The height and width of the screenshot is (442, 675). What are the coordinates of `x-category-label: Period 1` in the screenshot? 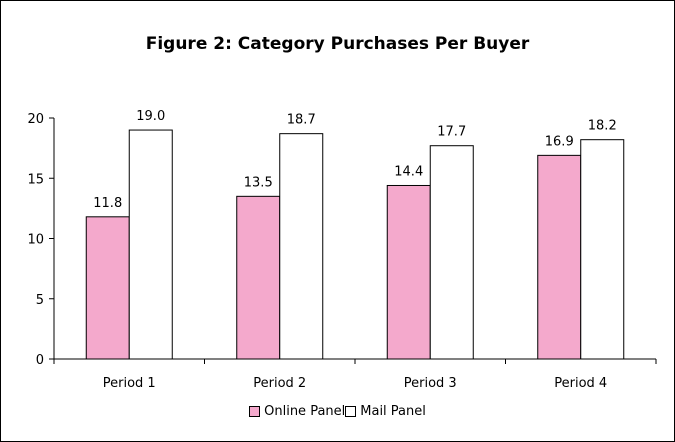 It's located at (129, 383).